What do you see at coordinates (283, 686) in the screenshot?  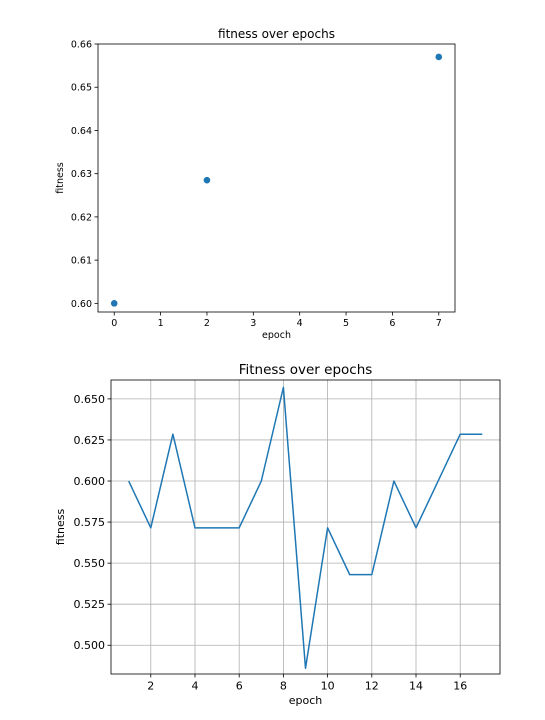 I see `x-tick-label: 8` at bounding box center [283, 686].